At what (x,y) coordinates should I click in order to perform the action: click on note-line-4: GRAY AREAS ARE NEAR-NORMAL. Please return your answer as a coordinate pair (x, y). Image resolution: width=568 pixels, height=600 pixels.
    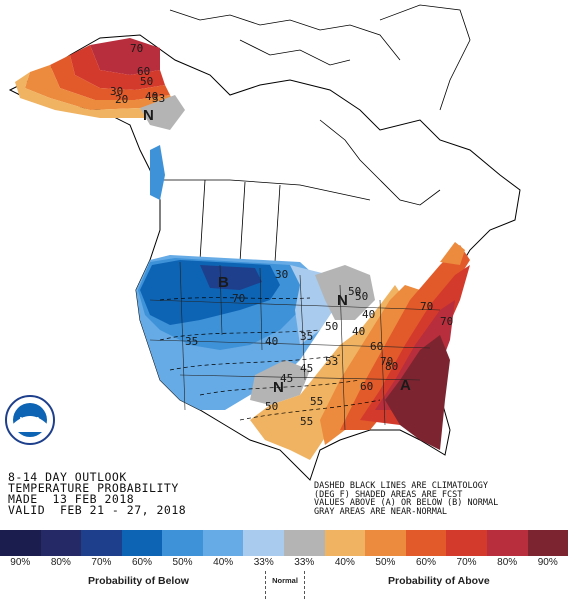
    Looking at the image, I should click on (381, 511).